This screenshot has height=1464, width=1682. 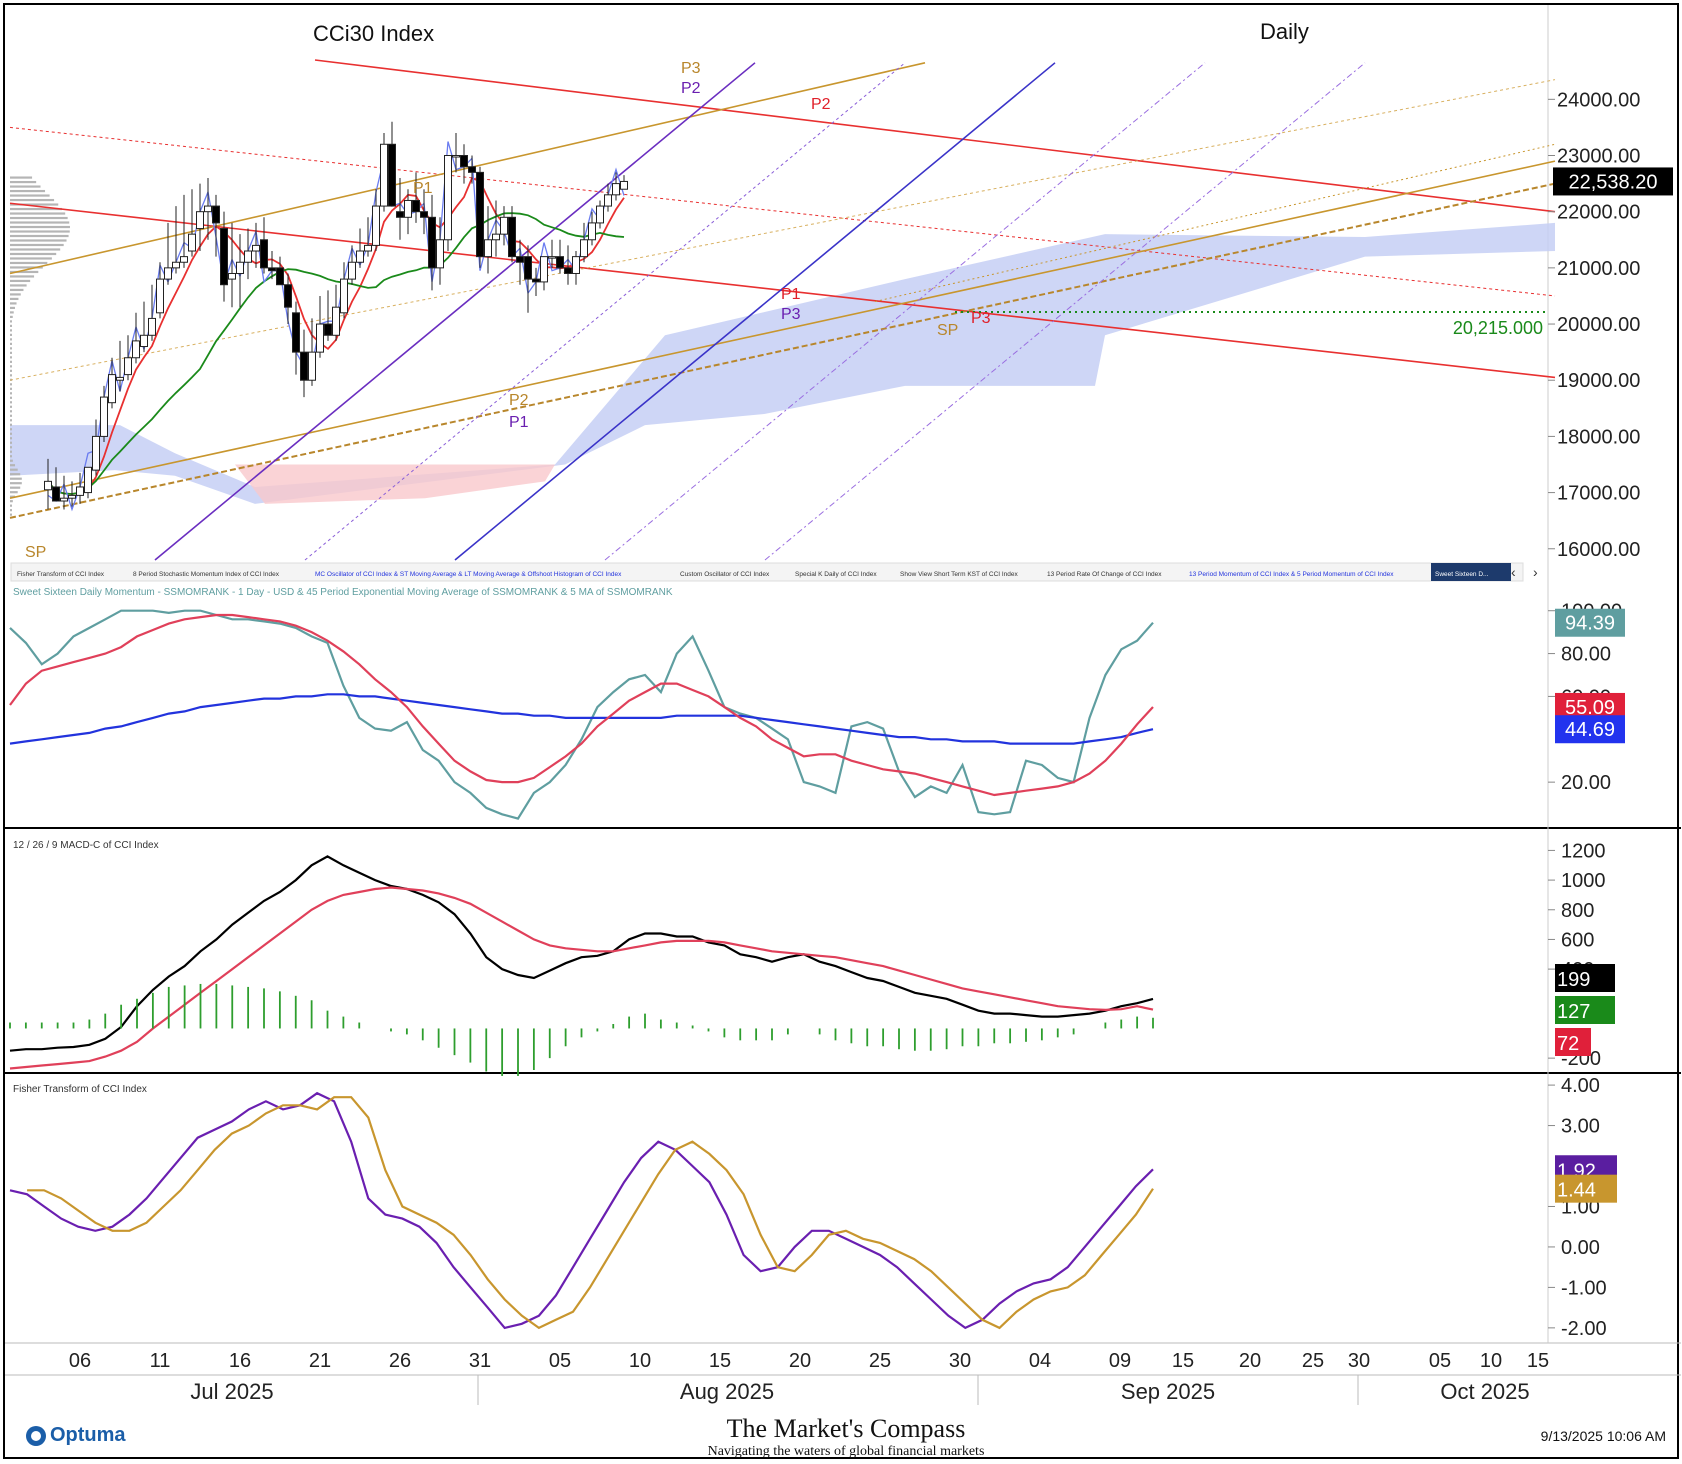 I want to click on axis-tick-label: 1200, so click(x=1583, y=851).